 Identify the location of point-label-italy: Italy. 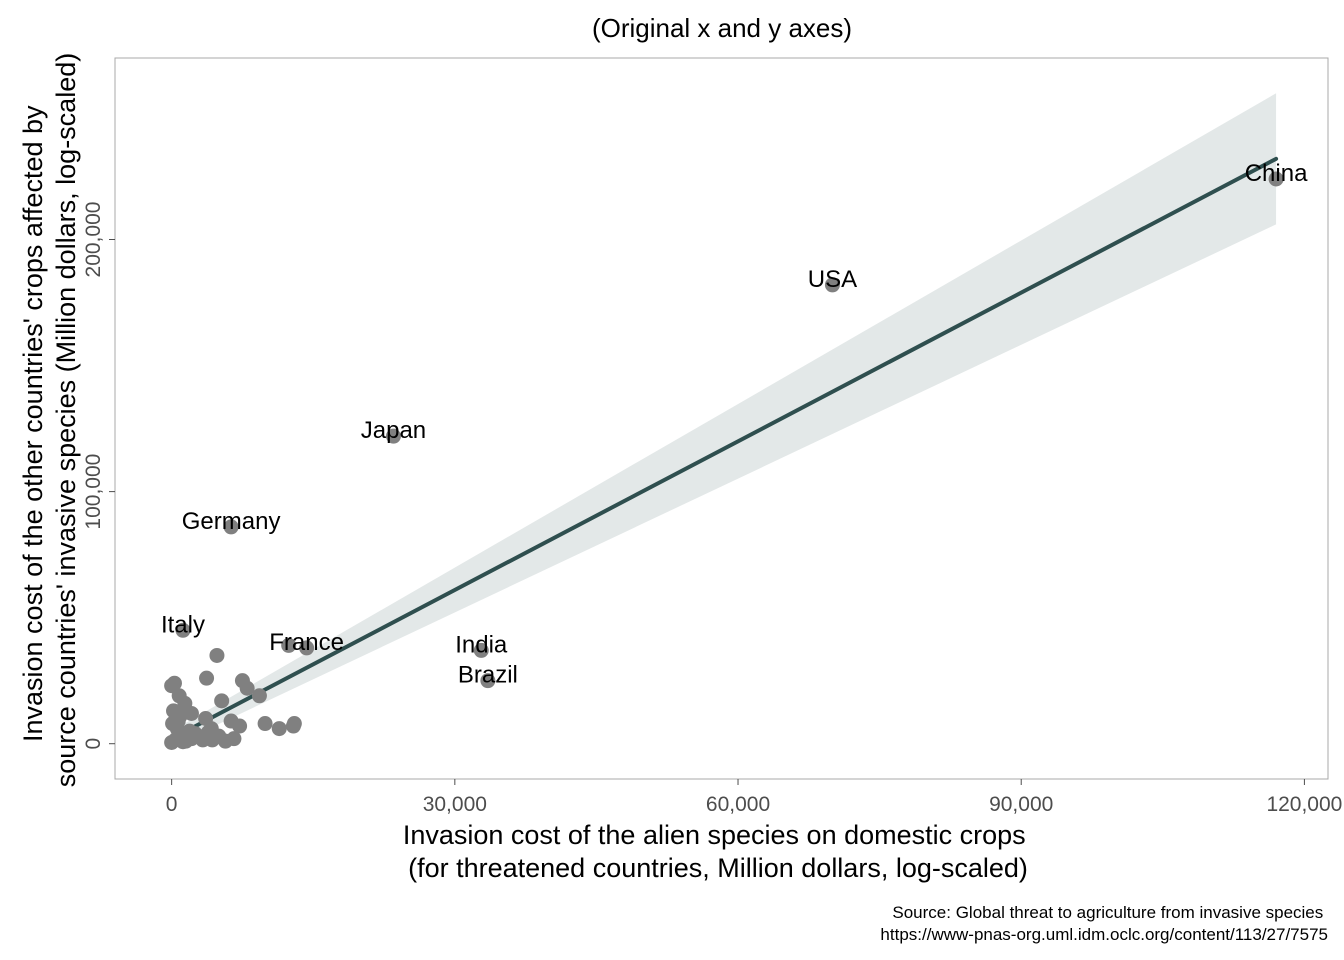
(183, 624).